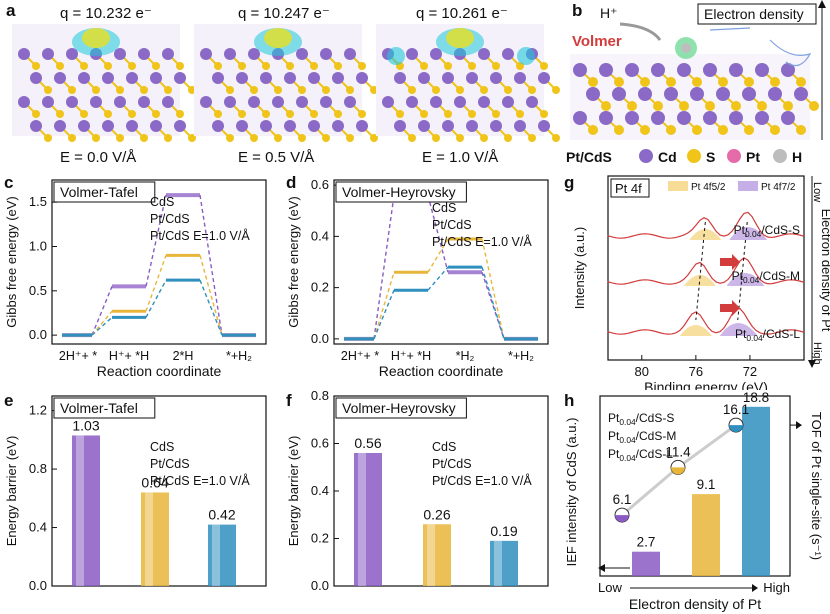  Describe the element at coordinates (521, 356) in the screenshot. I see `x-category-label: *+H₂` at that location.